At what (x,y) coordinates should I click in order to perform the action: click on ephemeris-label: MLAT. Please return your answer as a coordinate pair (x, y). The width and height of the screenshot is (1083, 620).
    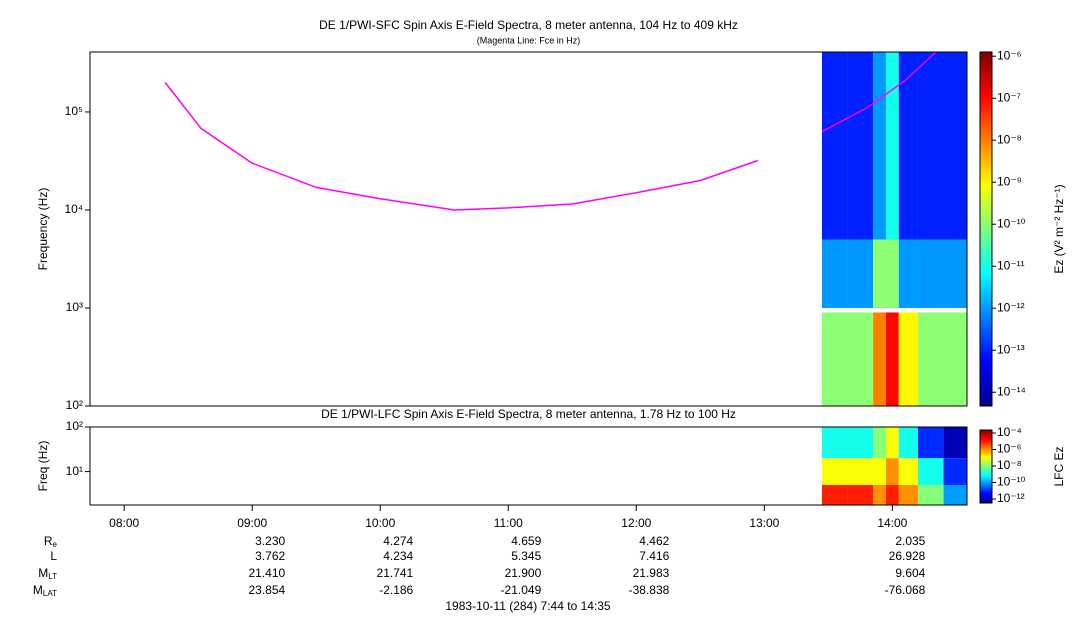
    Looking at the image, I should click on (45, 590).